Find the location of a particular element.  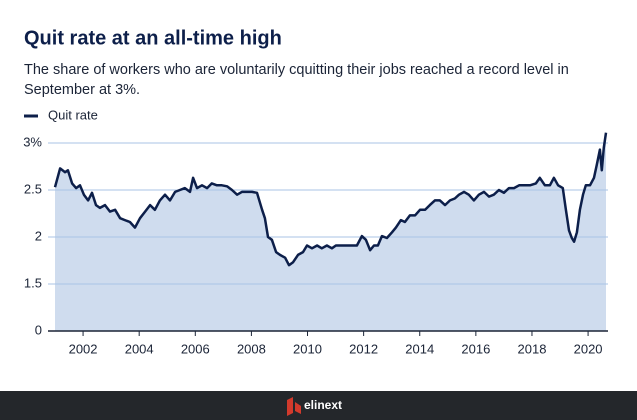

x-tick-label: 2020 is located at coordinates (588, 348).